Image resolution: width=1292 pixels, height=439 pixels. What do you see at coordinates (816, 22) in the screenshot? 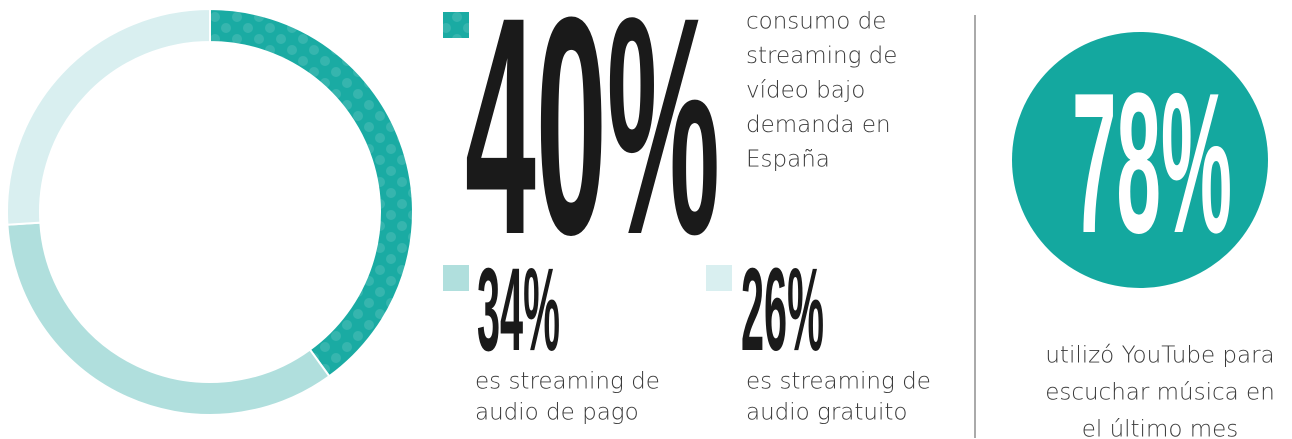
I see `category-label: consumo de` at bounding box center [816, 22].